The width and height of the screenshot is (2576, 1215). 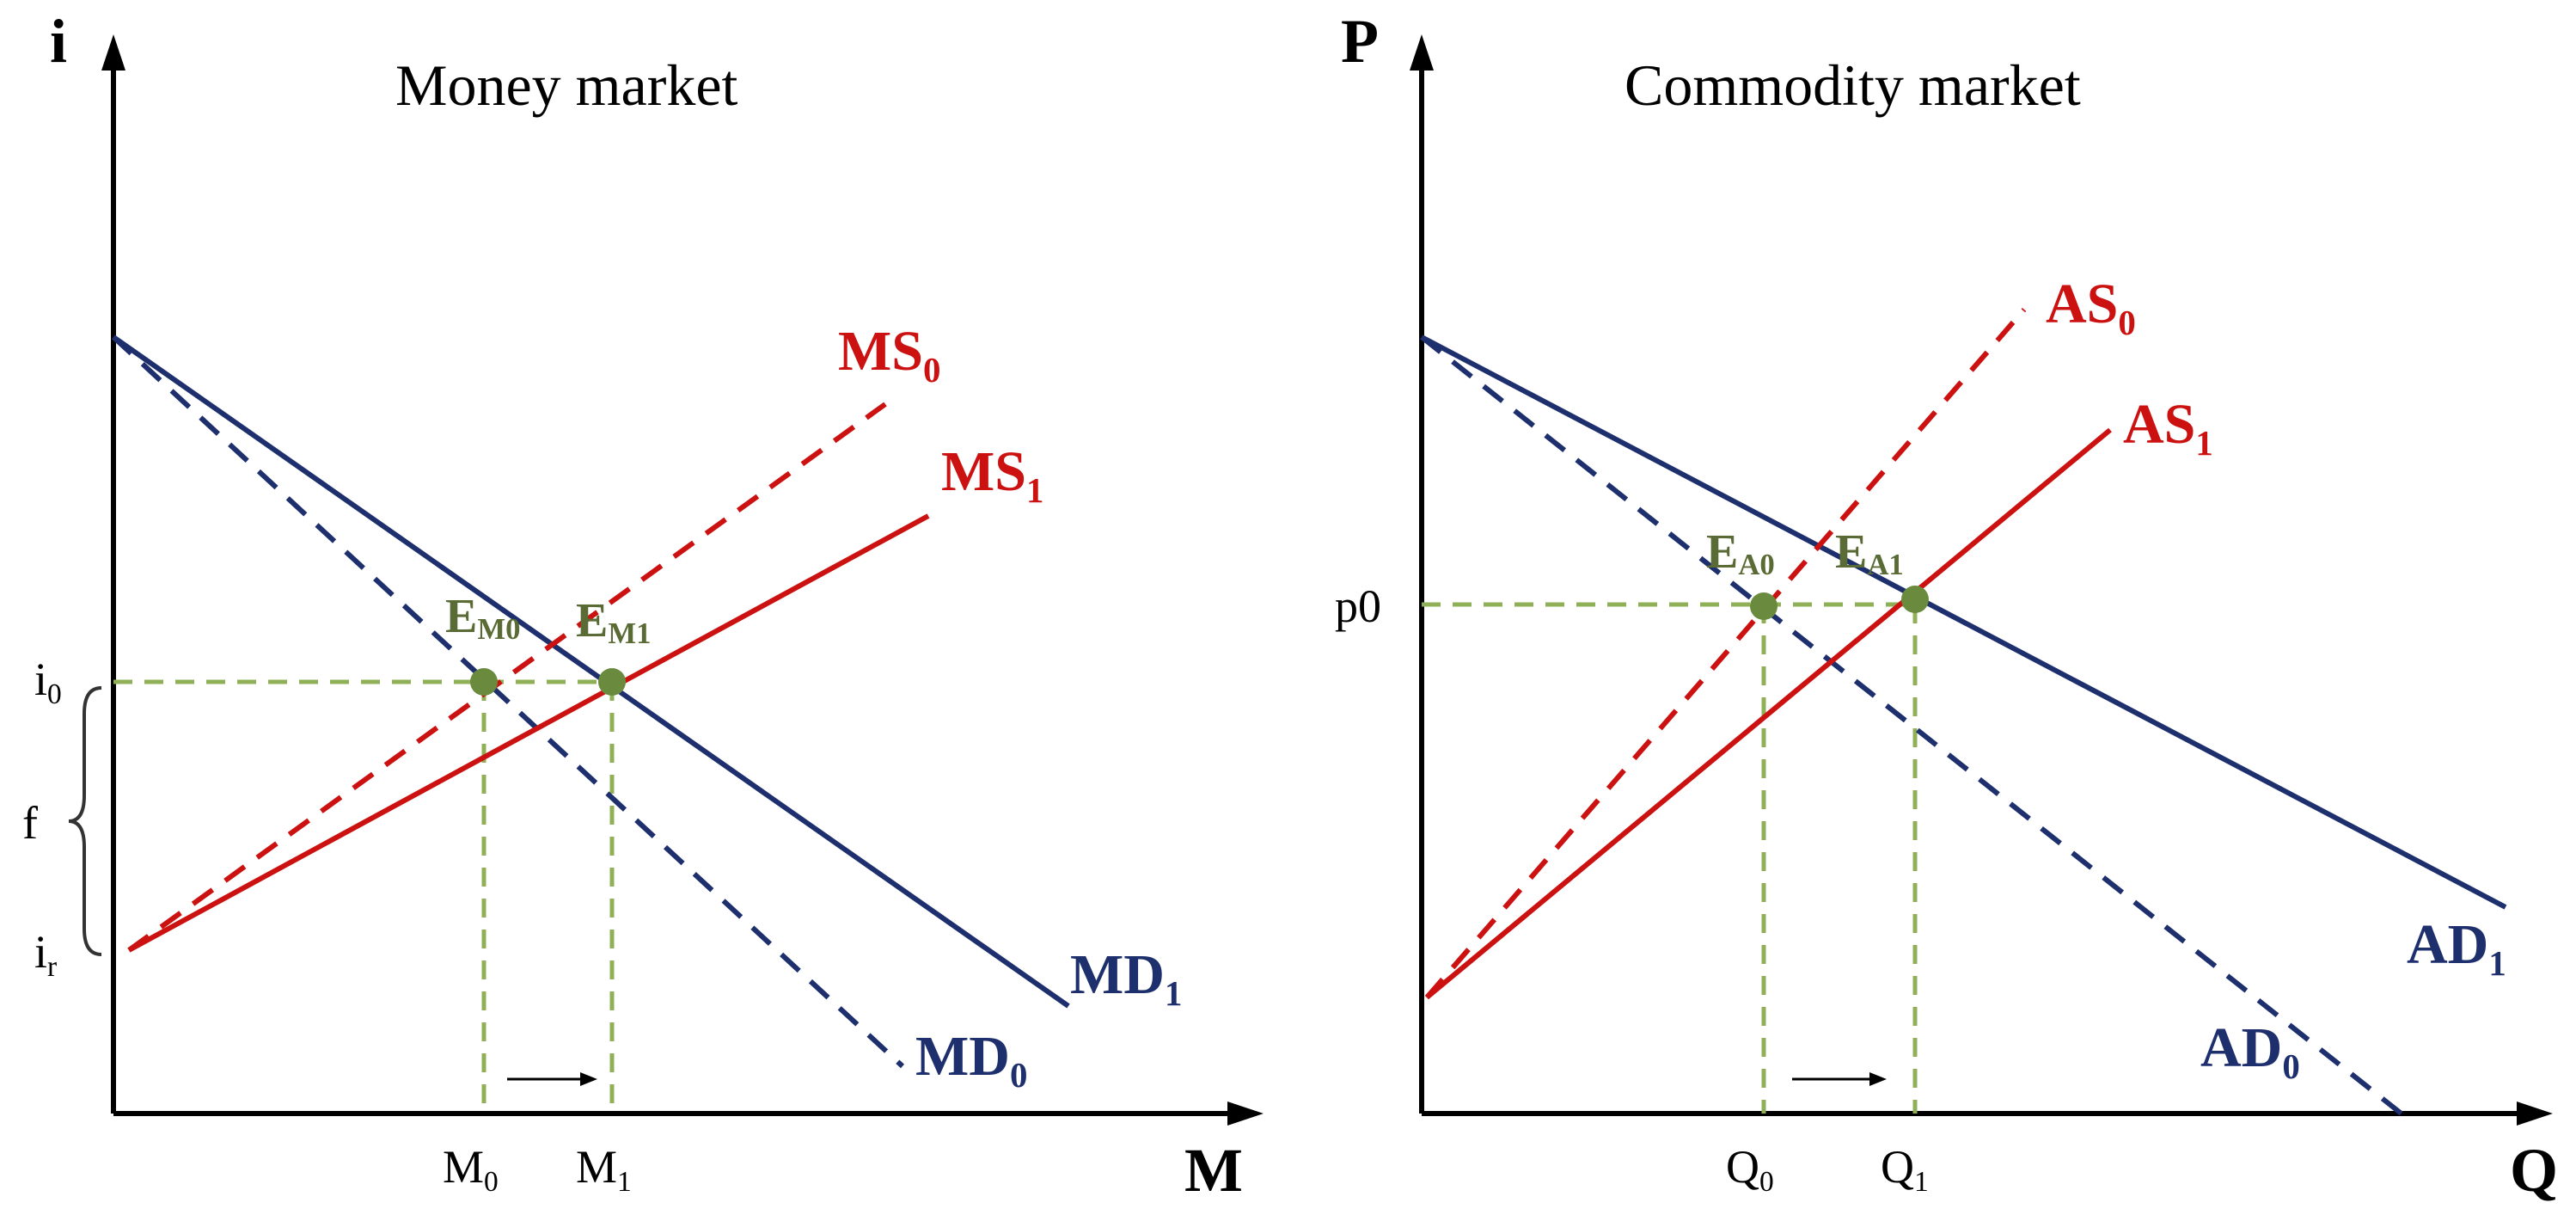 I want to click on money-tick-M1: M1, so click(x=604, y=1170).